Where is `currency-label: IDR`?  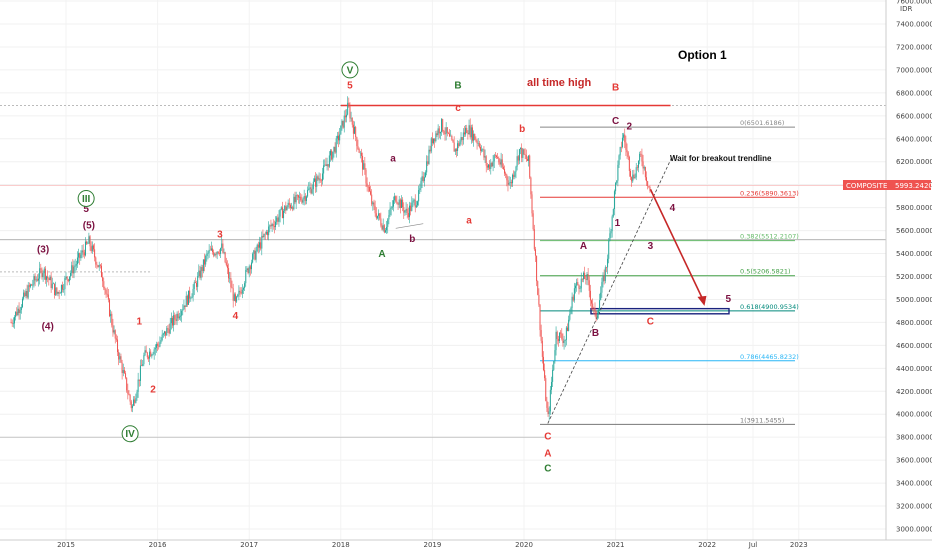
currency-label: IDR is located at coordinates (906, 9).